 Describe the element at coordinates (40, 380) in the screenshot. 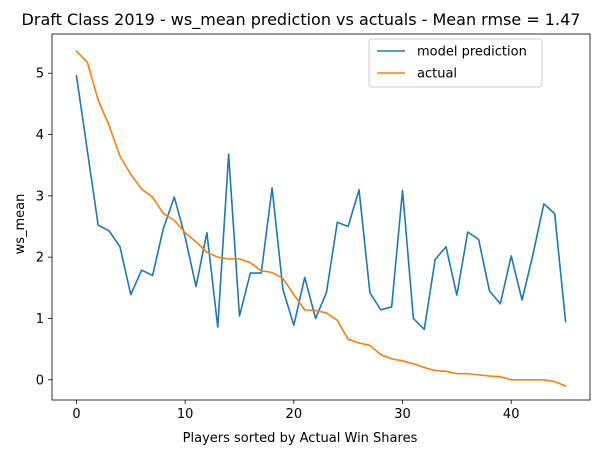

I see `y-tick-label-0: 0` at that location.